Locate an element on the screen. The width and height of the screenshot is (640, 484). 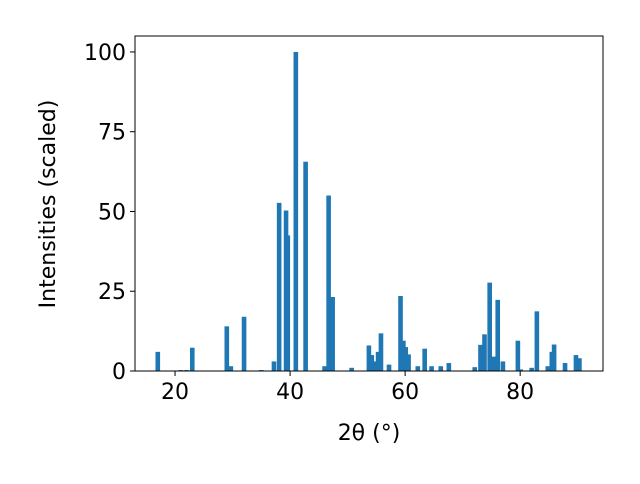
y-axis-label: Intensities (scaled) is located at coordinates (48, 204).